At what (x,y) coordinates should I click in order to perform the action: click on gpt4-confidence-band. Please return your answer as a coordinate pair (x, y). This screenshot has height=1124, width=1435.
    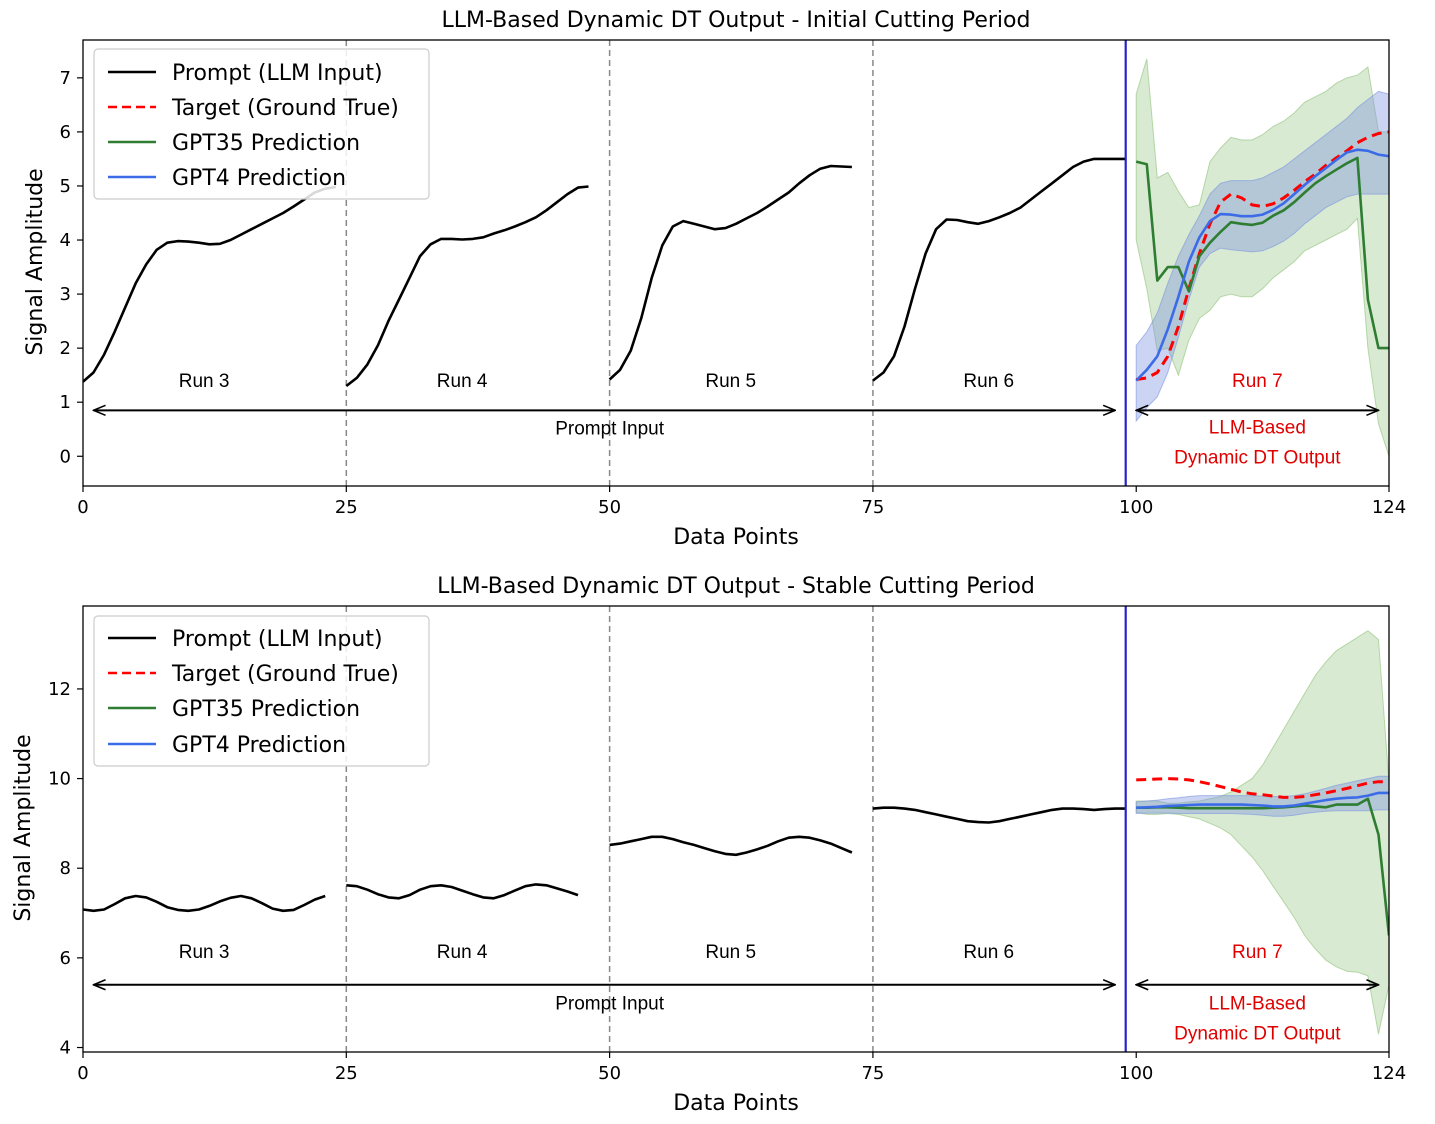
    Looking at the image, I should click on (1262, 256).